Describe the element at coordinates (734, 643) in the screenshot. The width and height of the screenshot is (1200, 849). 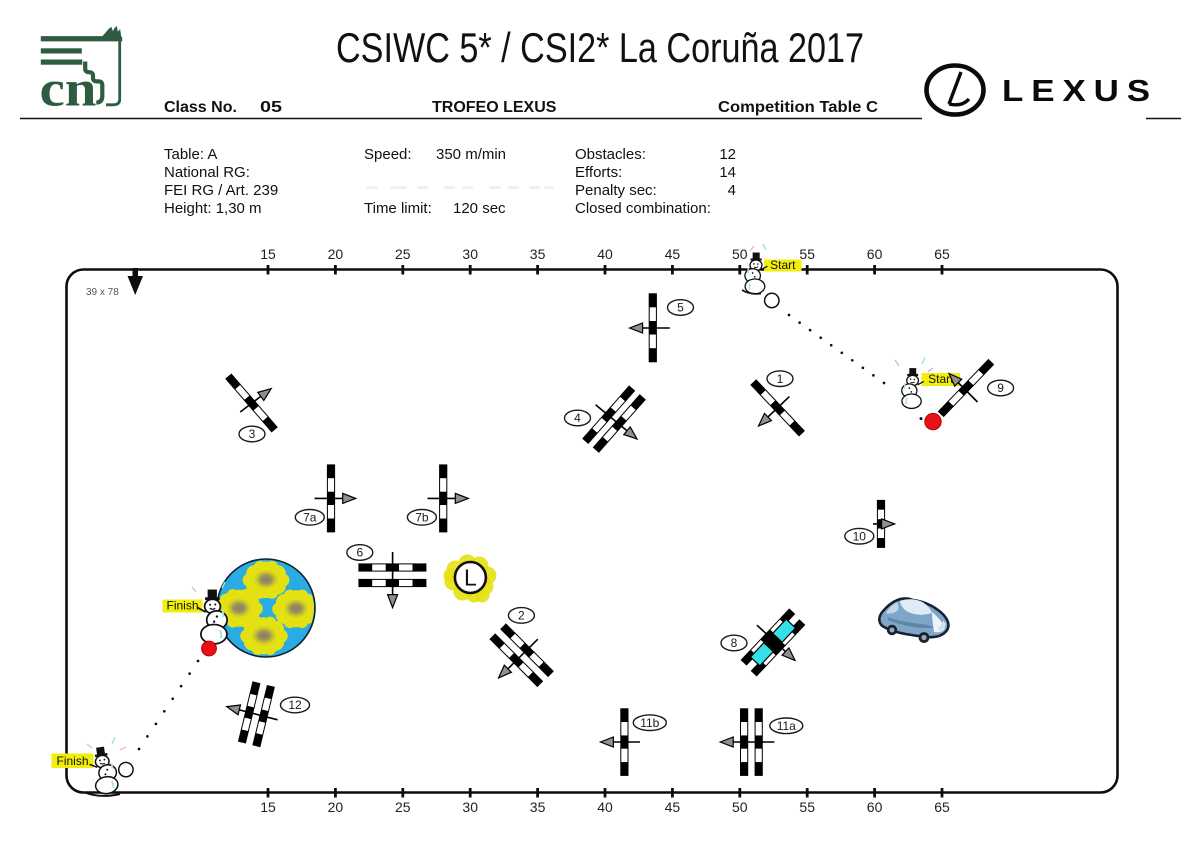
I see `svg-text: 8` at that location.